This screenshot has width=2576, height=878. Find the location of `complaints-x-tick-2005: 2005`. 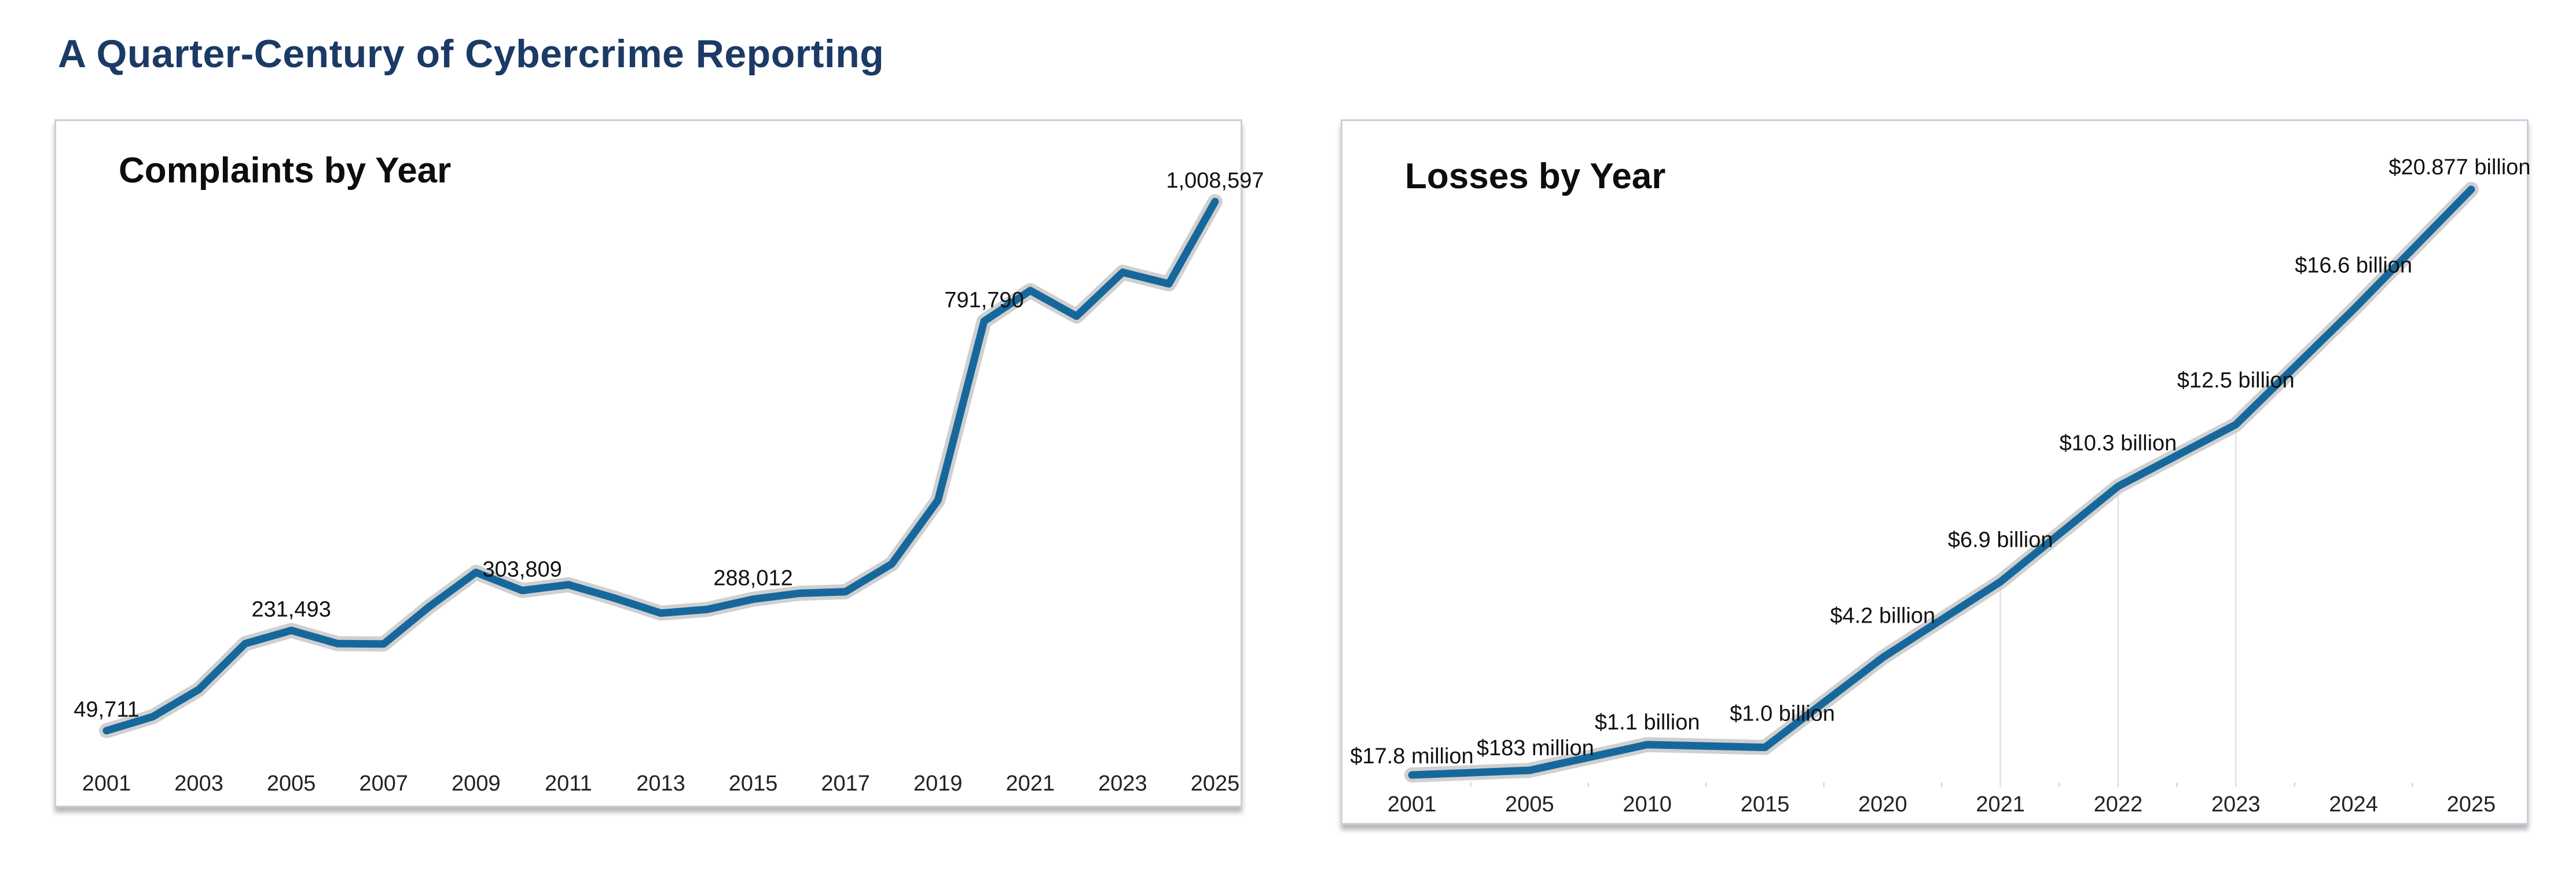

complaints-x-tick-2005: 2005 is located at coordinates (291, 783).